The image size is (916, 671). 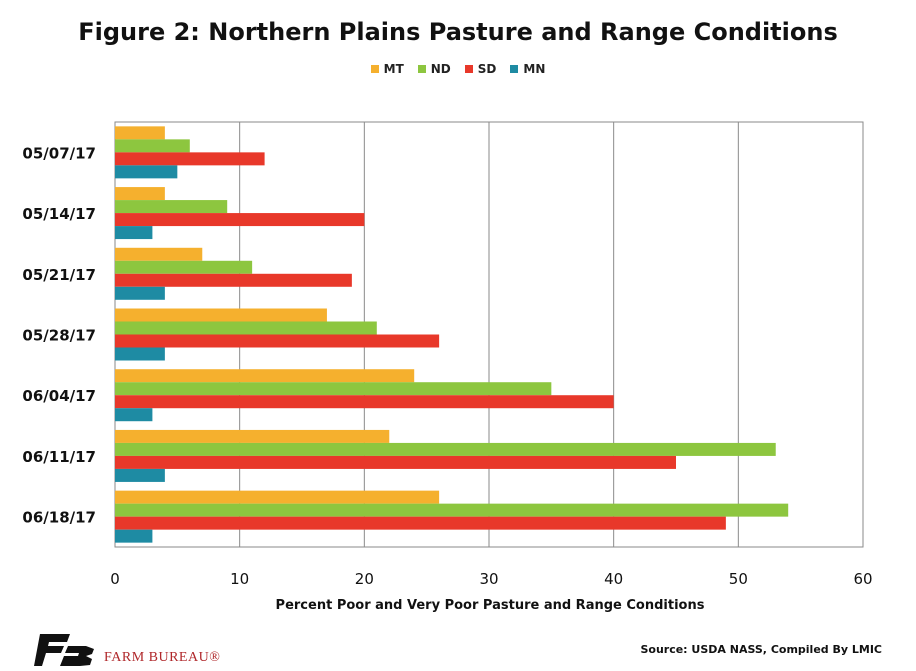 I want to click on y-tick-label: 05/28/17, so click(x=59, y=336).